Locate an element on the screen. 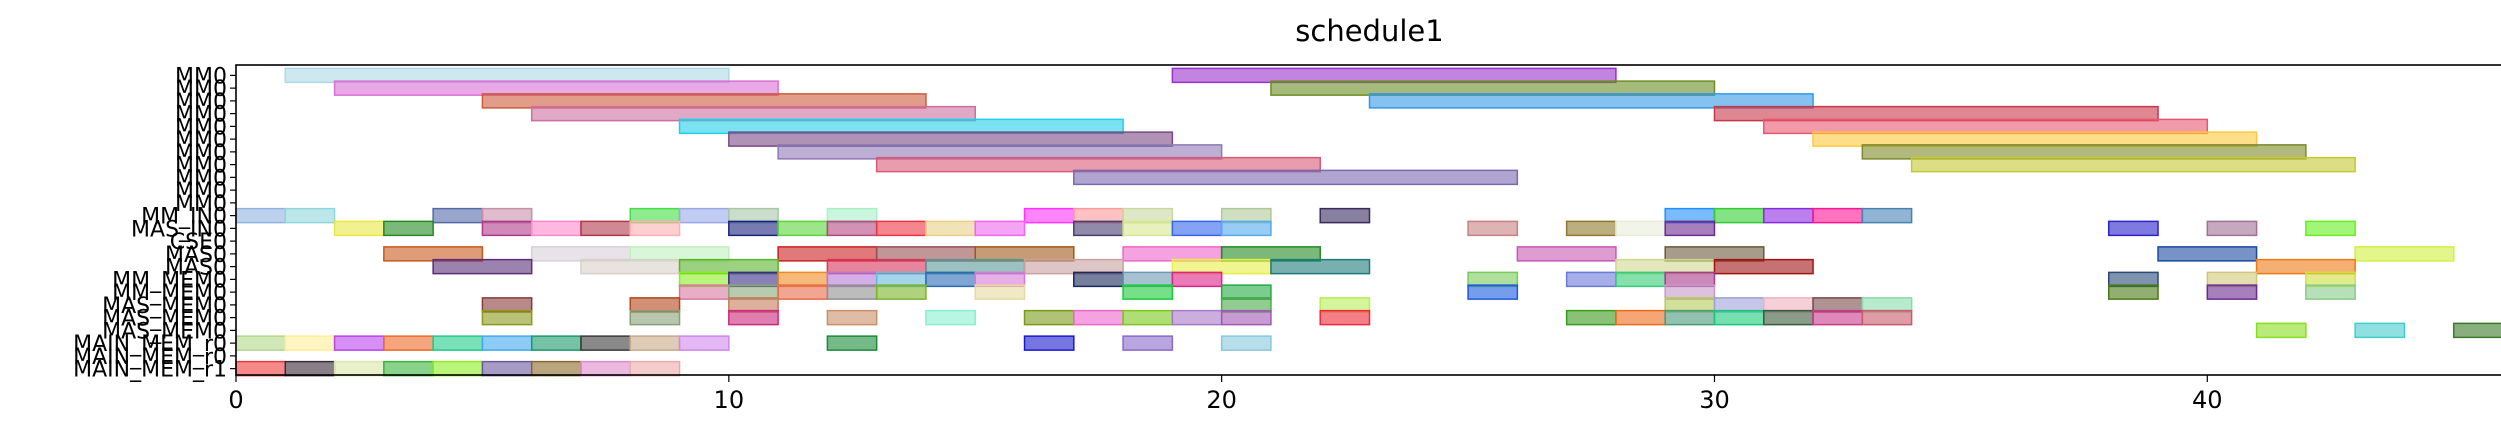 Image resolution: width=2501 pixels, height=438 pixels. y-tick-label: MAS_MEM0 is located at coordinates (164, 319).